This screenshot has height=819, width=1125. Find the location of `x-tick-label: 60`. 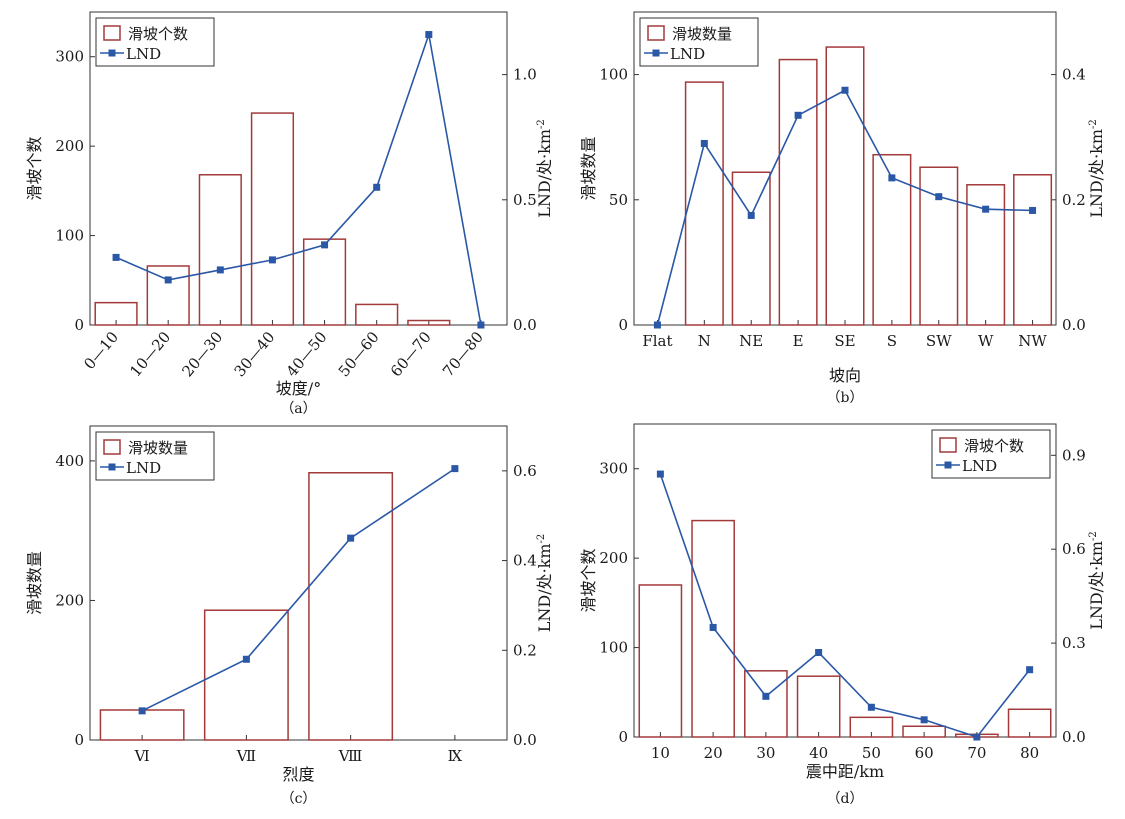

x-tick-label: 60 is located at coordinates (924, 753).